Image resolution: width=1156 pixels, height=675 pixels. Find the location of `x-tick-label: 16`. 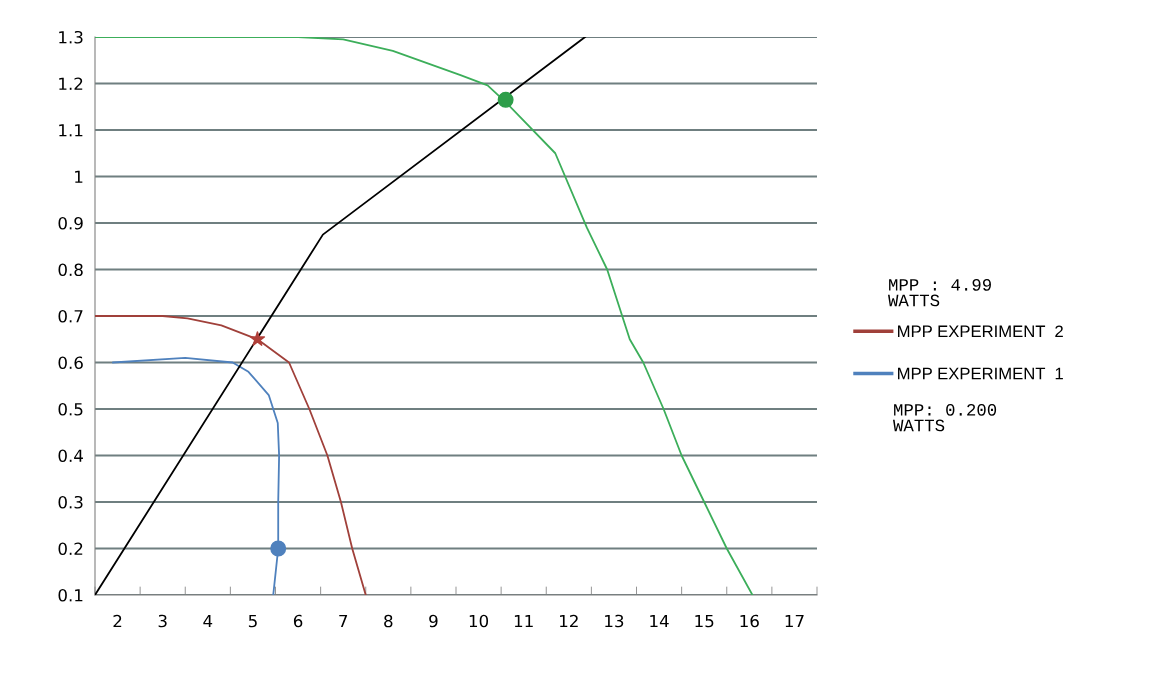

x-tick-label: 16 is located at coordinates (749, 621).